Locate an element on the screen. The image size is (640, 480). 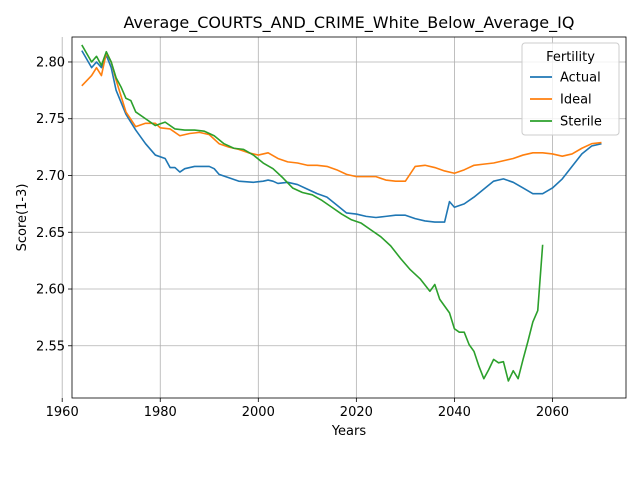
legend-label-sterile: Sterile is located at coordinates (581, 122).